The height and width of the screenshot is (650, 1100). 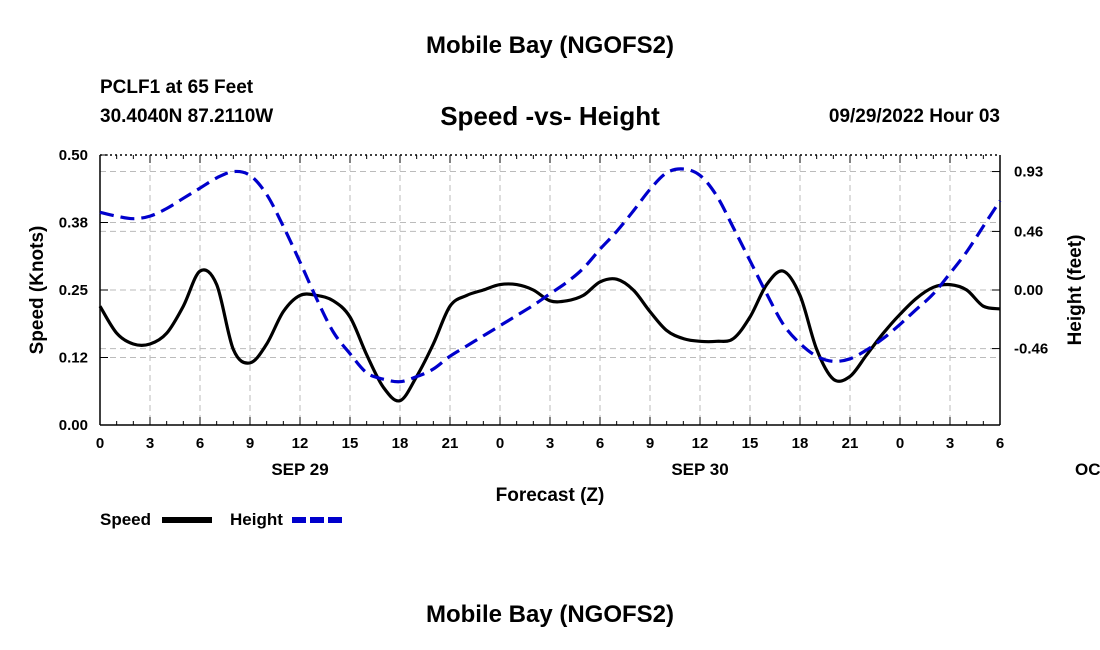 What do you see at coordinates (1028, 172) in the screenshot?
I see `y2-tick-label: 0.93` at bounding box center [1028, 172].